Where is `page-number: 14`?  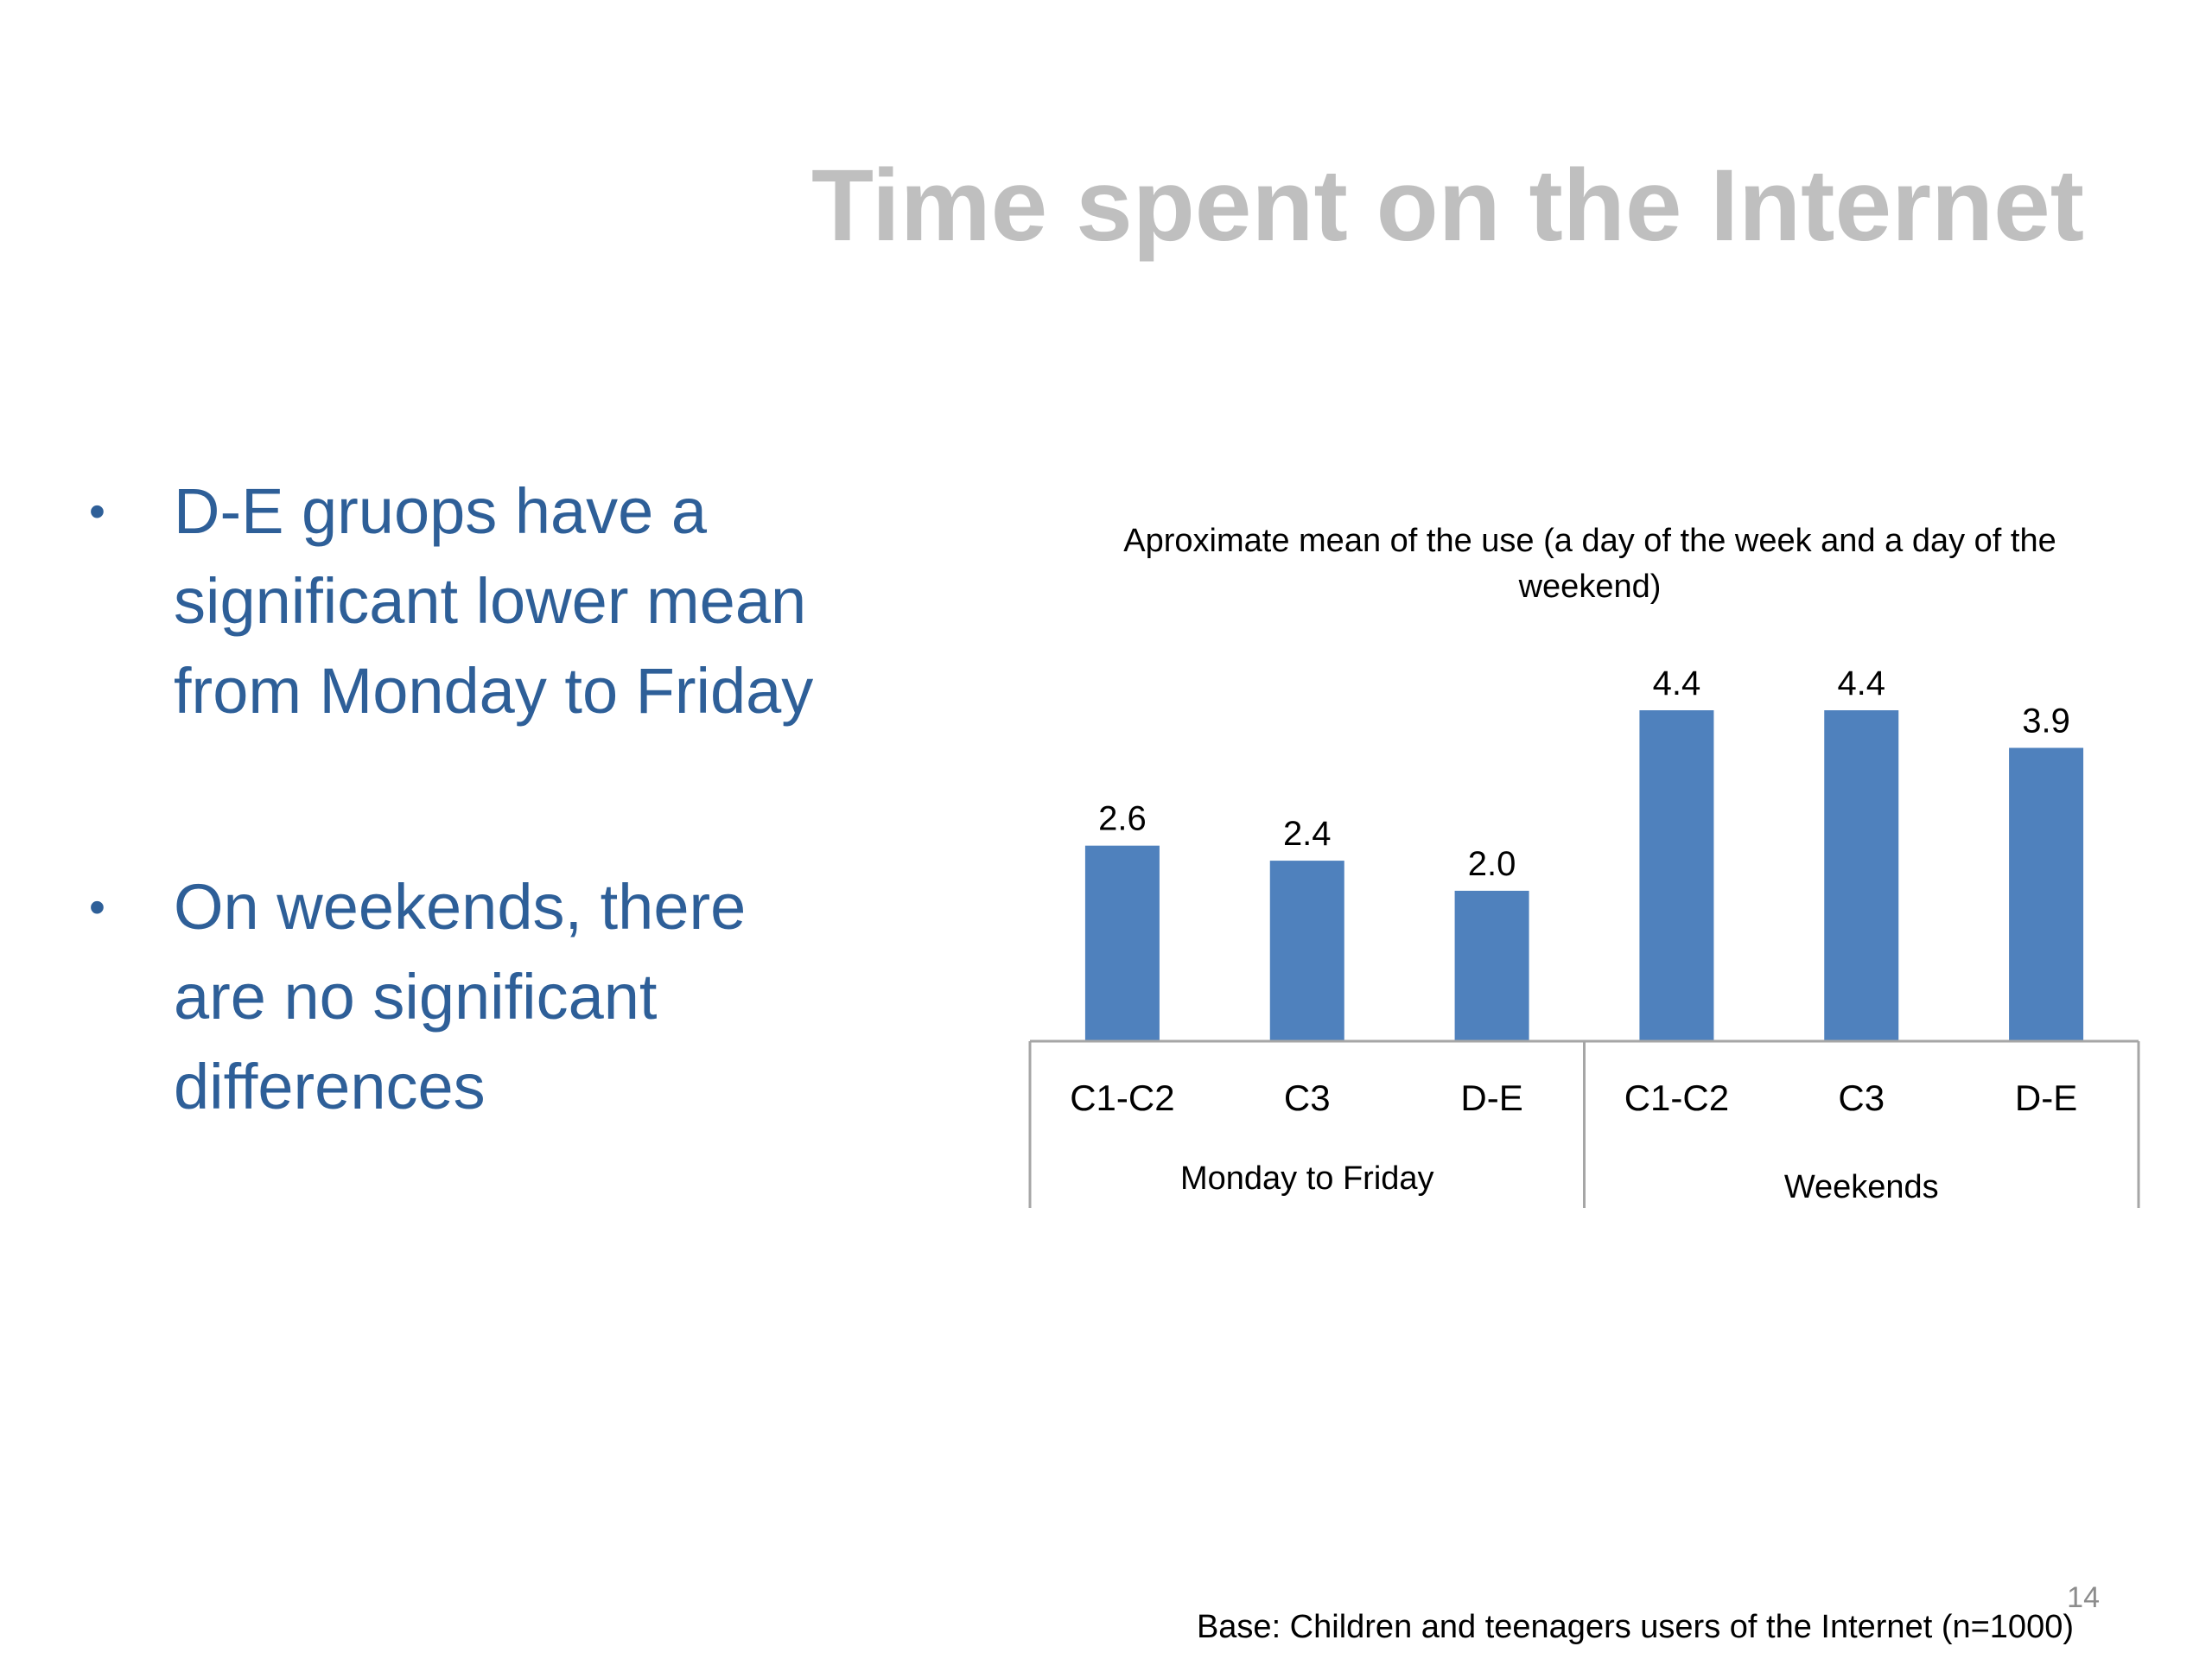 page-number: 14 is located at coordinates (2083, 1597).